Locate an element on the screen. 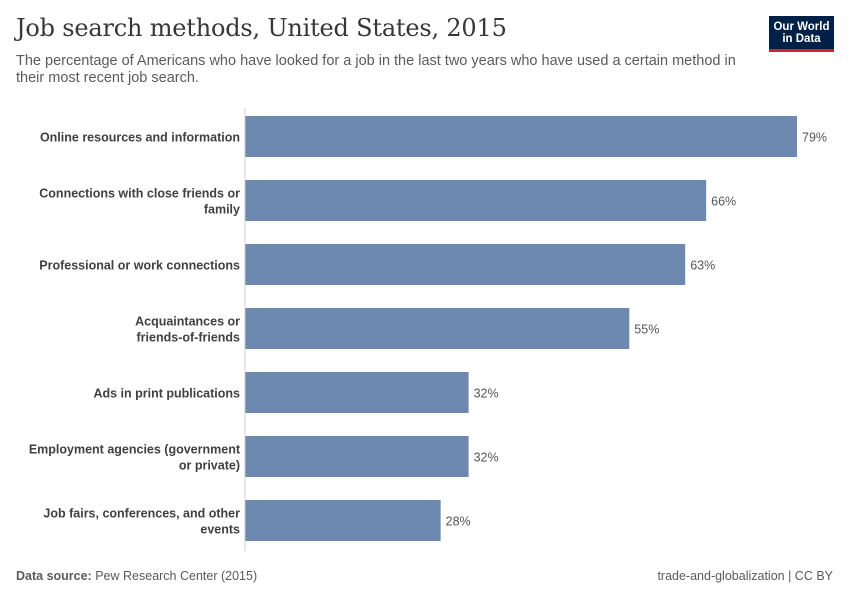  category-label: Acquaintances or friends-of-friends is located at coordinates (187, 330).